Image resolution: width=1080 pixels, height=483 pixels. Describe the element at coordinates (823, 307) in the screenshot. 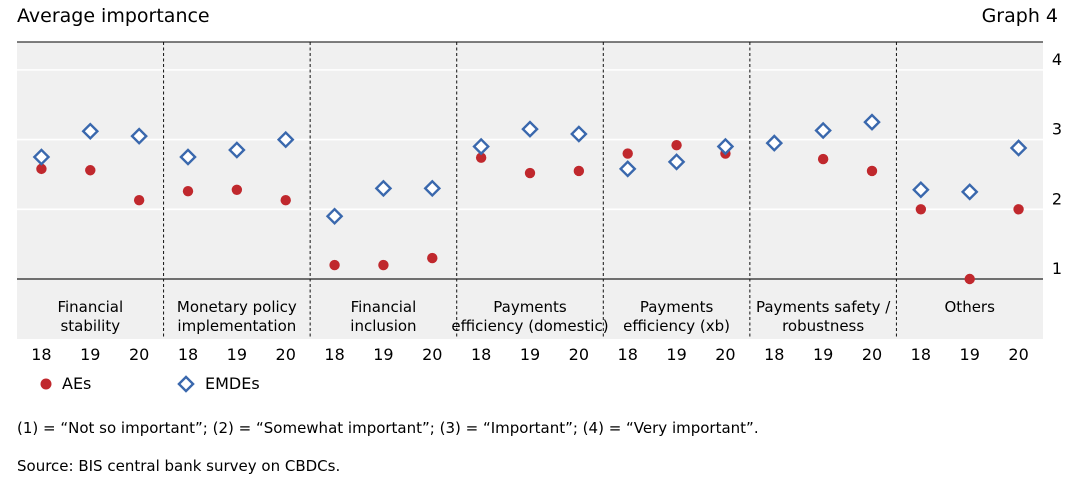

I see `group-label: Payments safety /` at that location.